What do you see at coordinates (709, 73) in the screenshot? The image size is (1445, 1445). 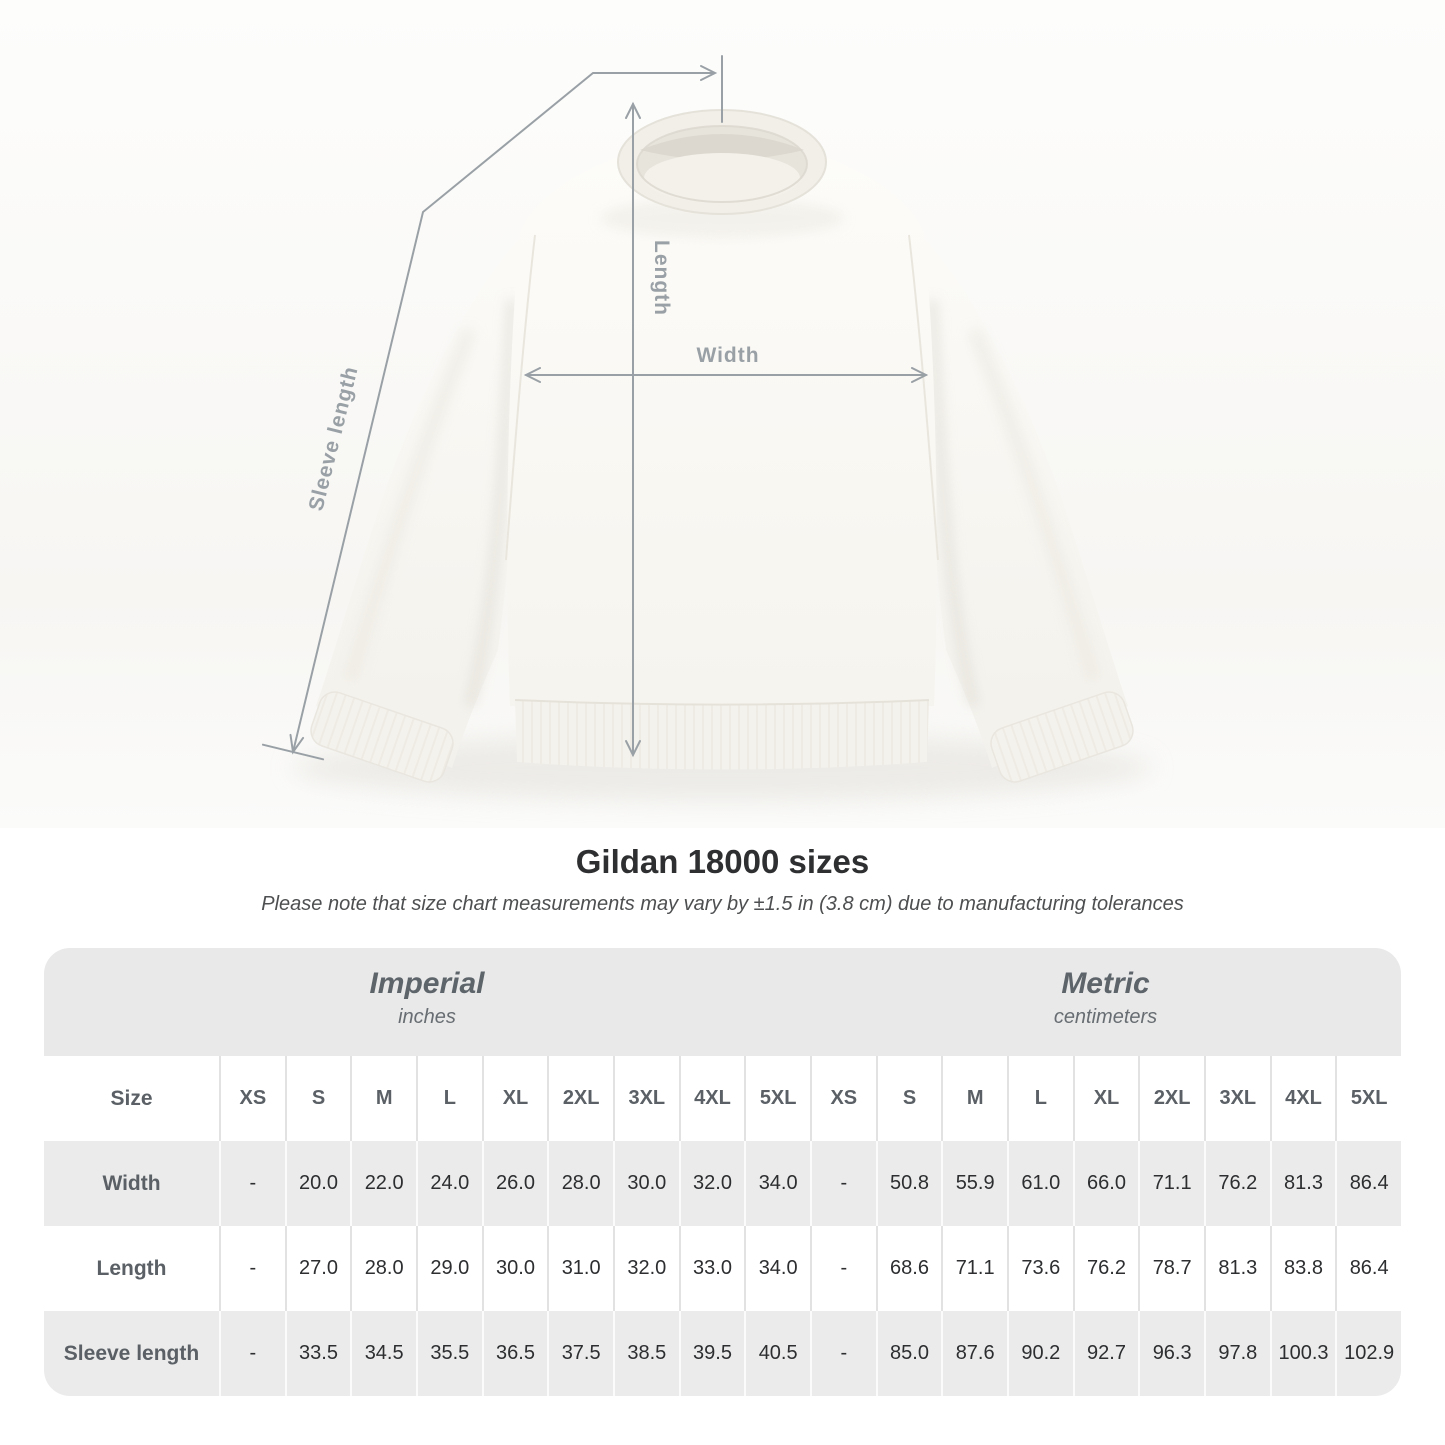 I see `arrow-right-icon` at bounding box center [709, 73].